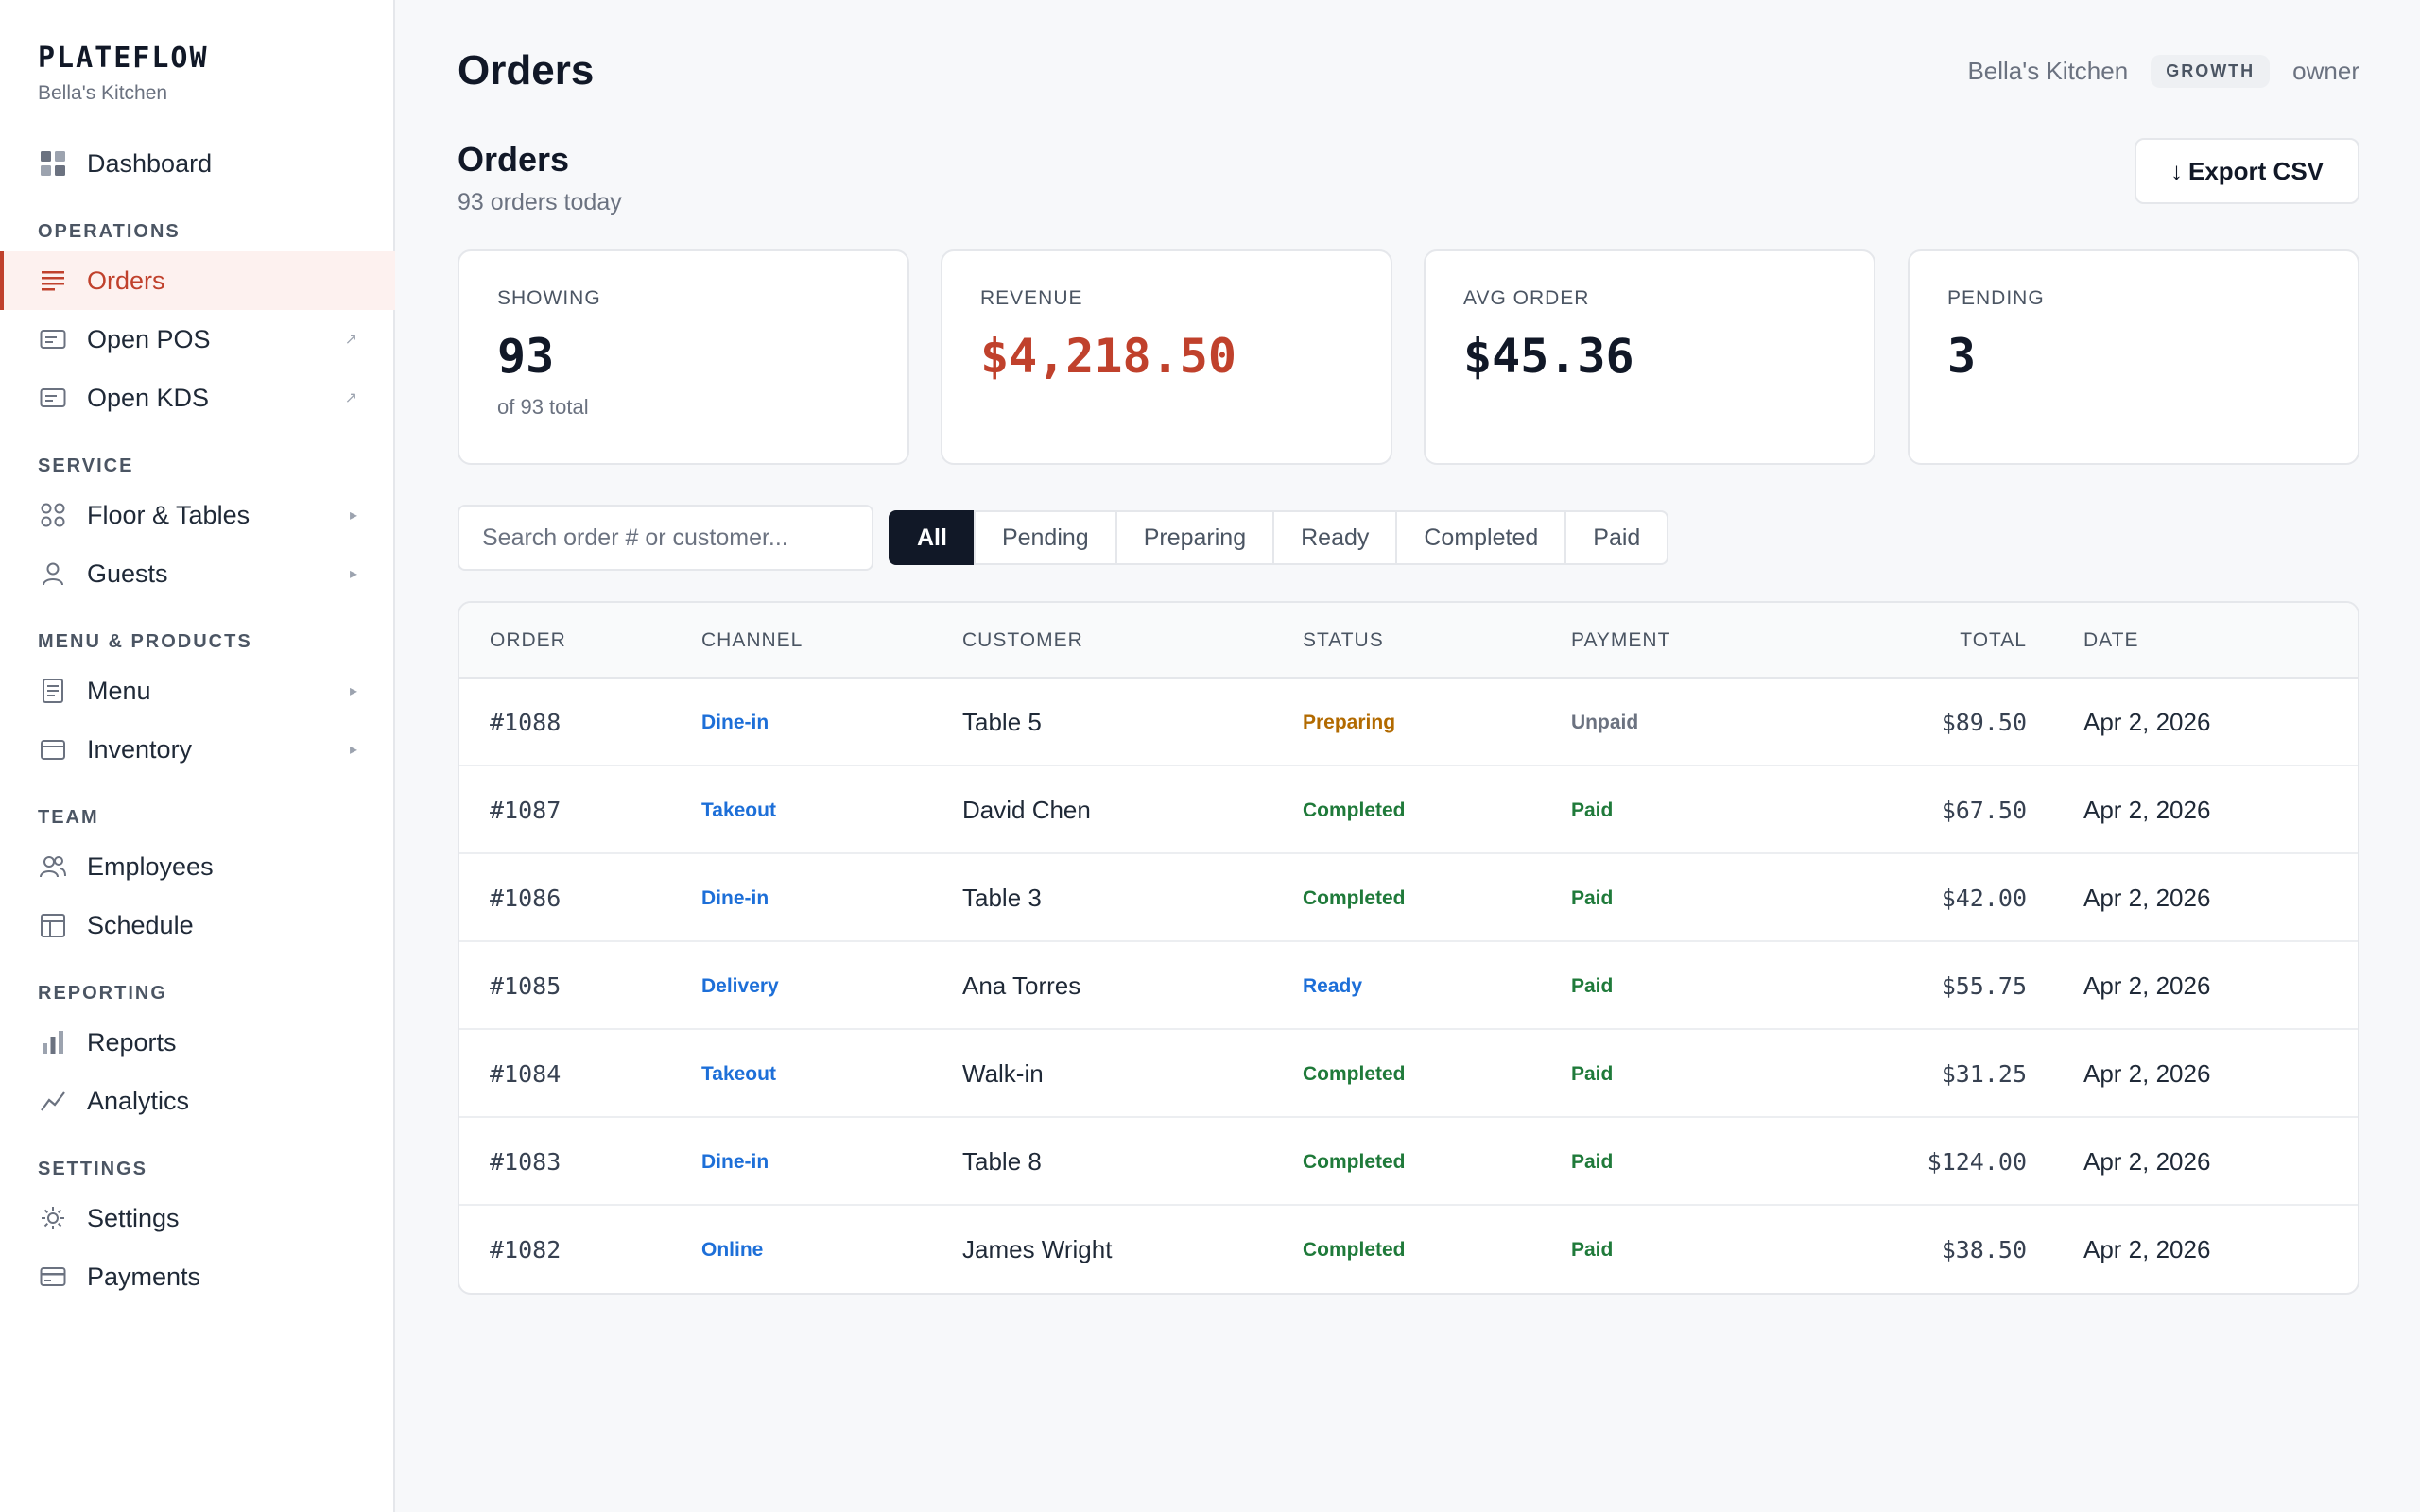  I want to click on sidebar-item-label: Inventory, so click(140, 749).